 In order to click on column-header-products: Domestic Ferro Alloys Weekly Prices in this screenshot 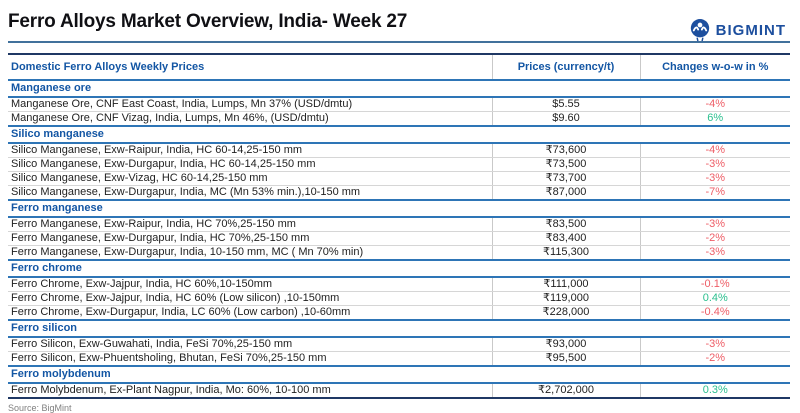, I will do `click(250, 67)`.